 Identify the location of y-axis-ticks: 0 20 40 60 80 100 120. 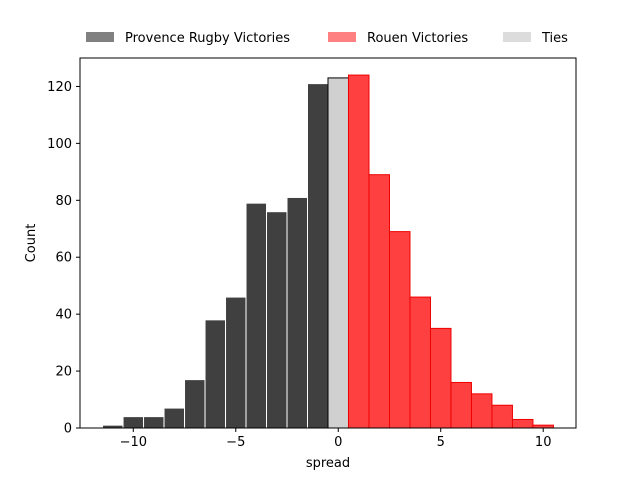
(63, 258).